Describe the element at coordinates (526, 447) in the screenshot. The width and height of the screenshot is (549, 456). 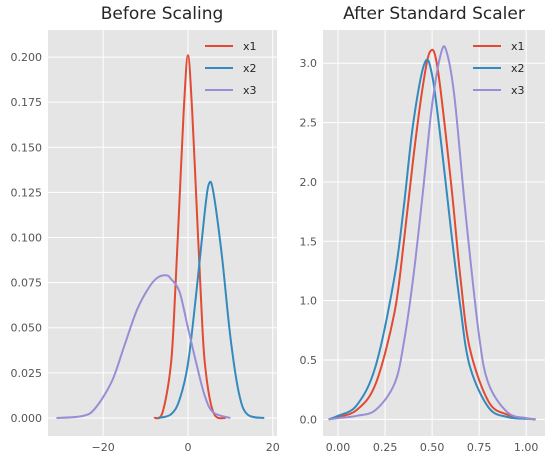
I see `x-tick-label: 1.00` at that location.